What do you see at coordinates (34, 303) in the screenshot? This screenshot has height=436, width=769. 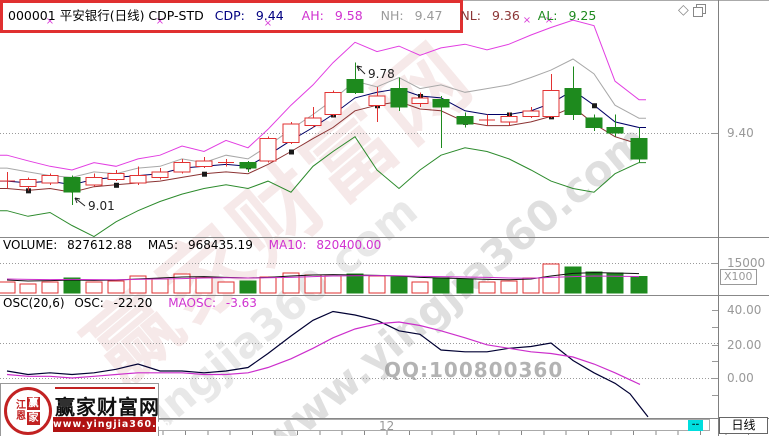 I see `osc-name: OSC(20,6)` at bounding box center [34, 303].